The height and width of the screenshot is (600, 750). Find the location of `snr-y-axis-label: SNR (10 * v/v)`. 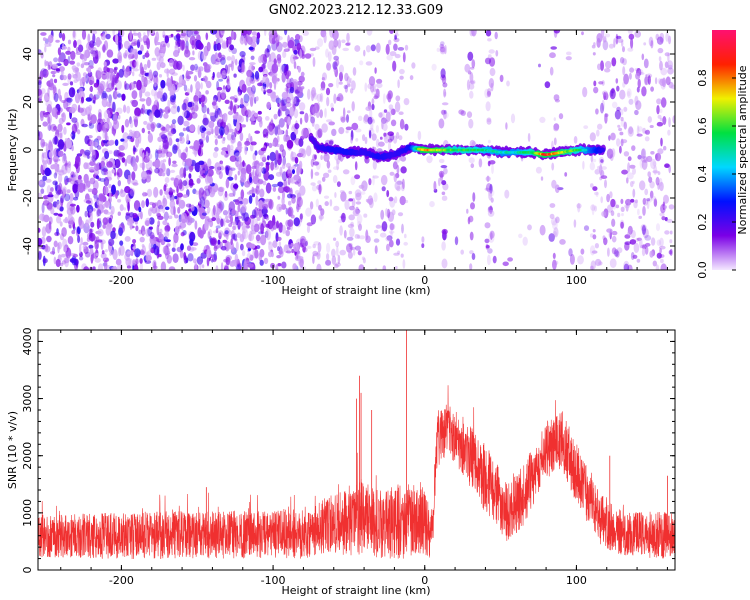

snr-y-axis-label: SNR (10 * v/v) is located at coordinates (12, 450).